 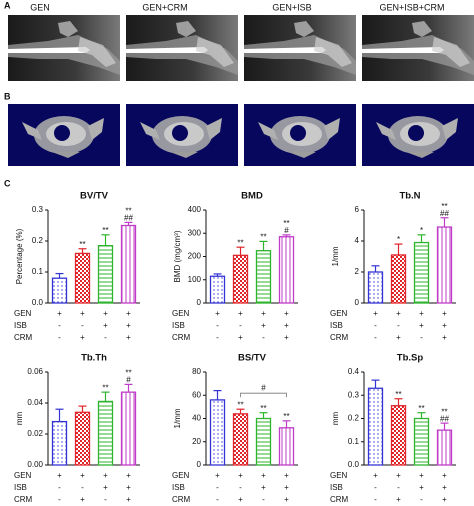 I want to click on bracket-label: #, so click(x=263, y=387).